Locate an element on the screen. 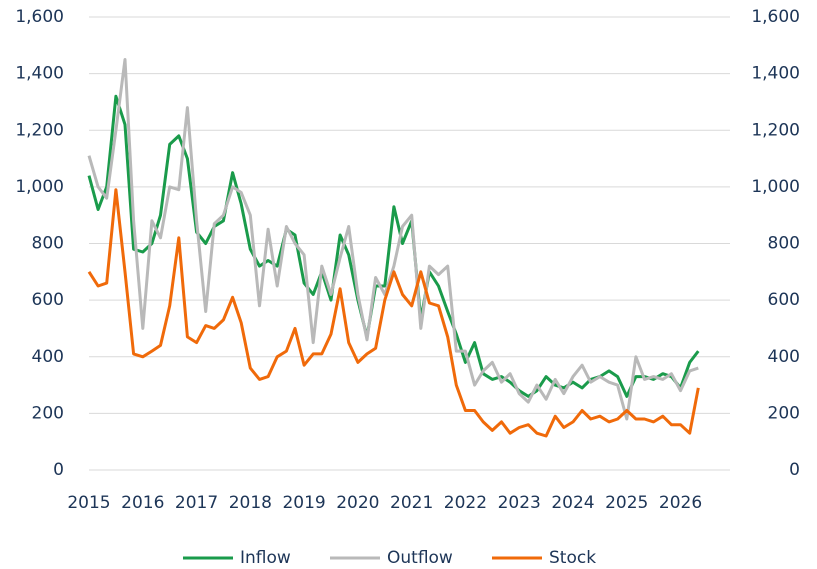  x-tick-label: 2022 is located at coordinates (465, 503).